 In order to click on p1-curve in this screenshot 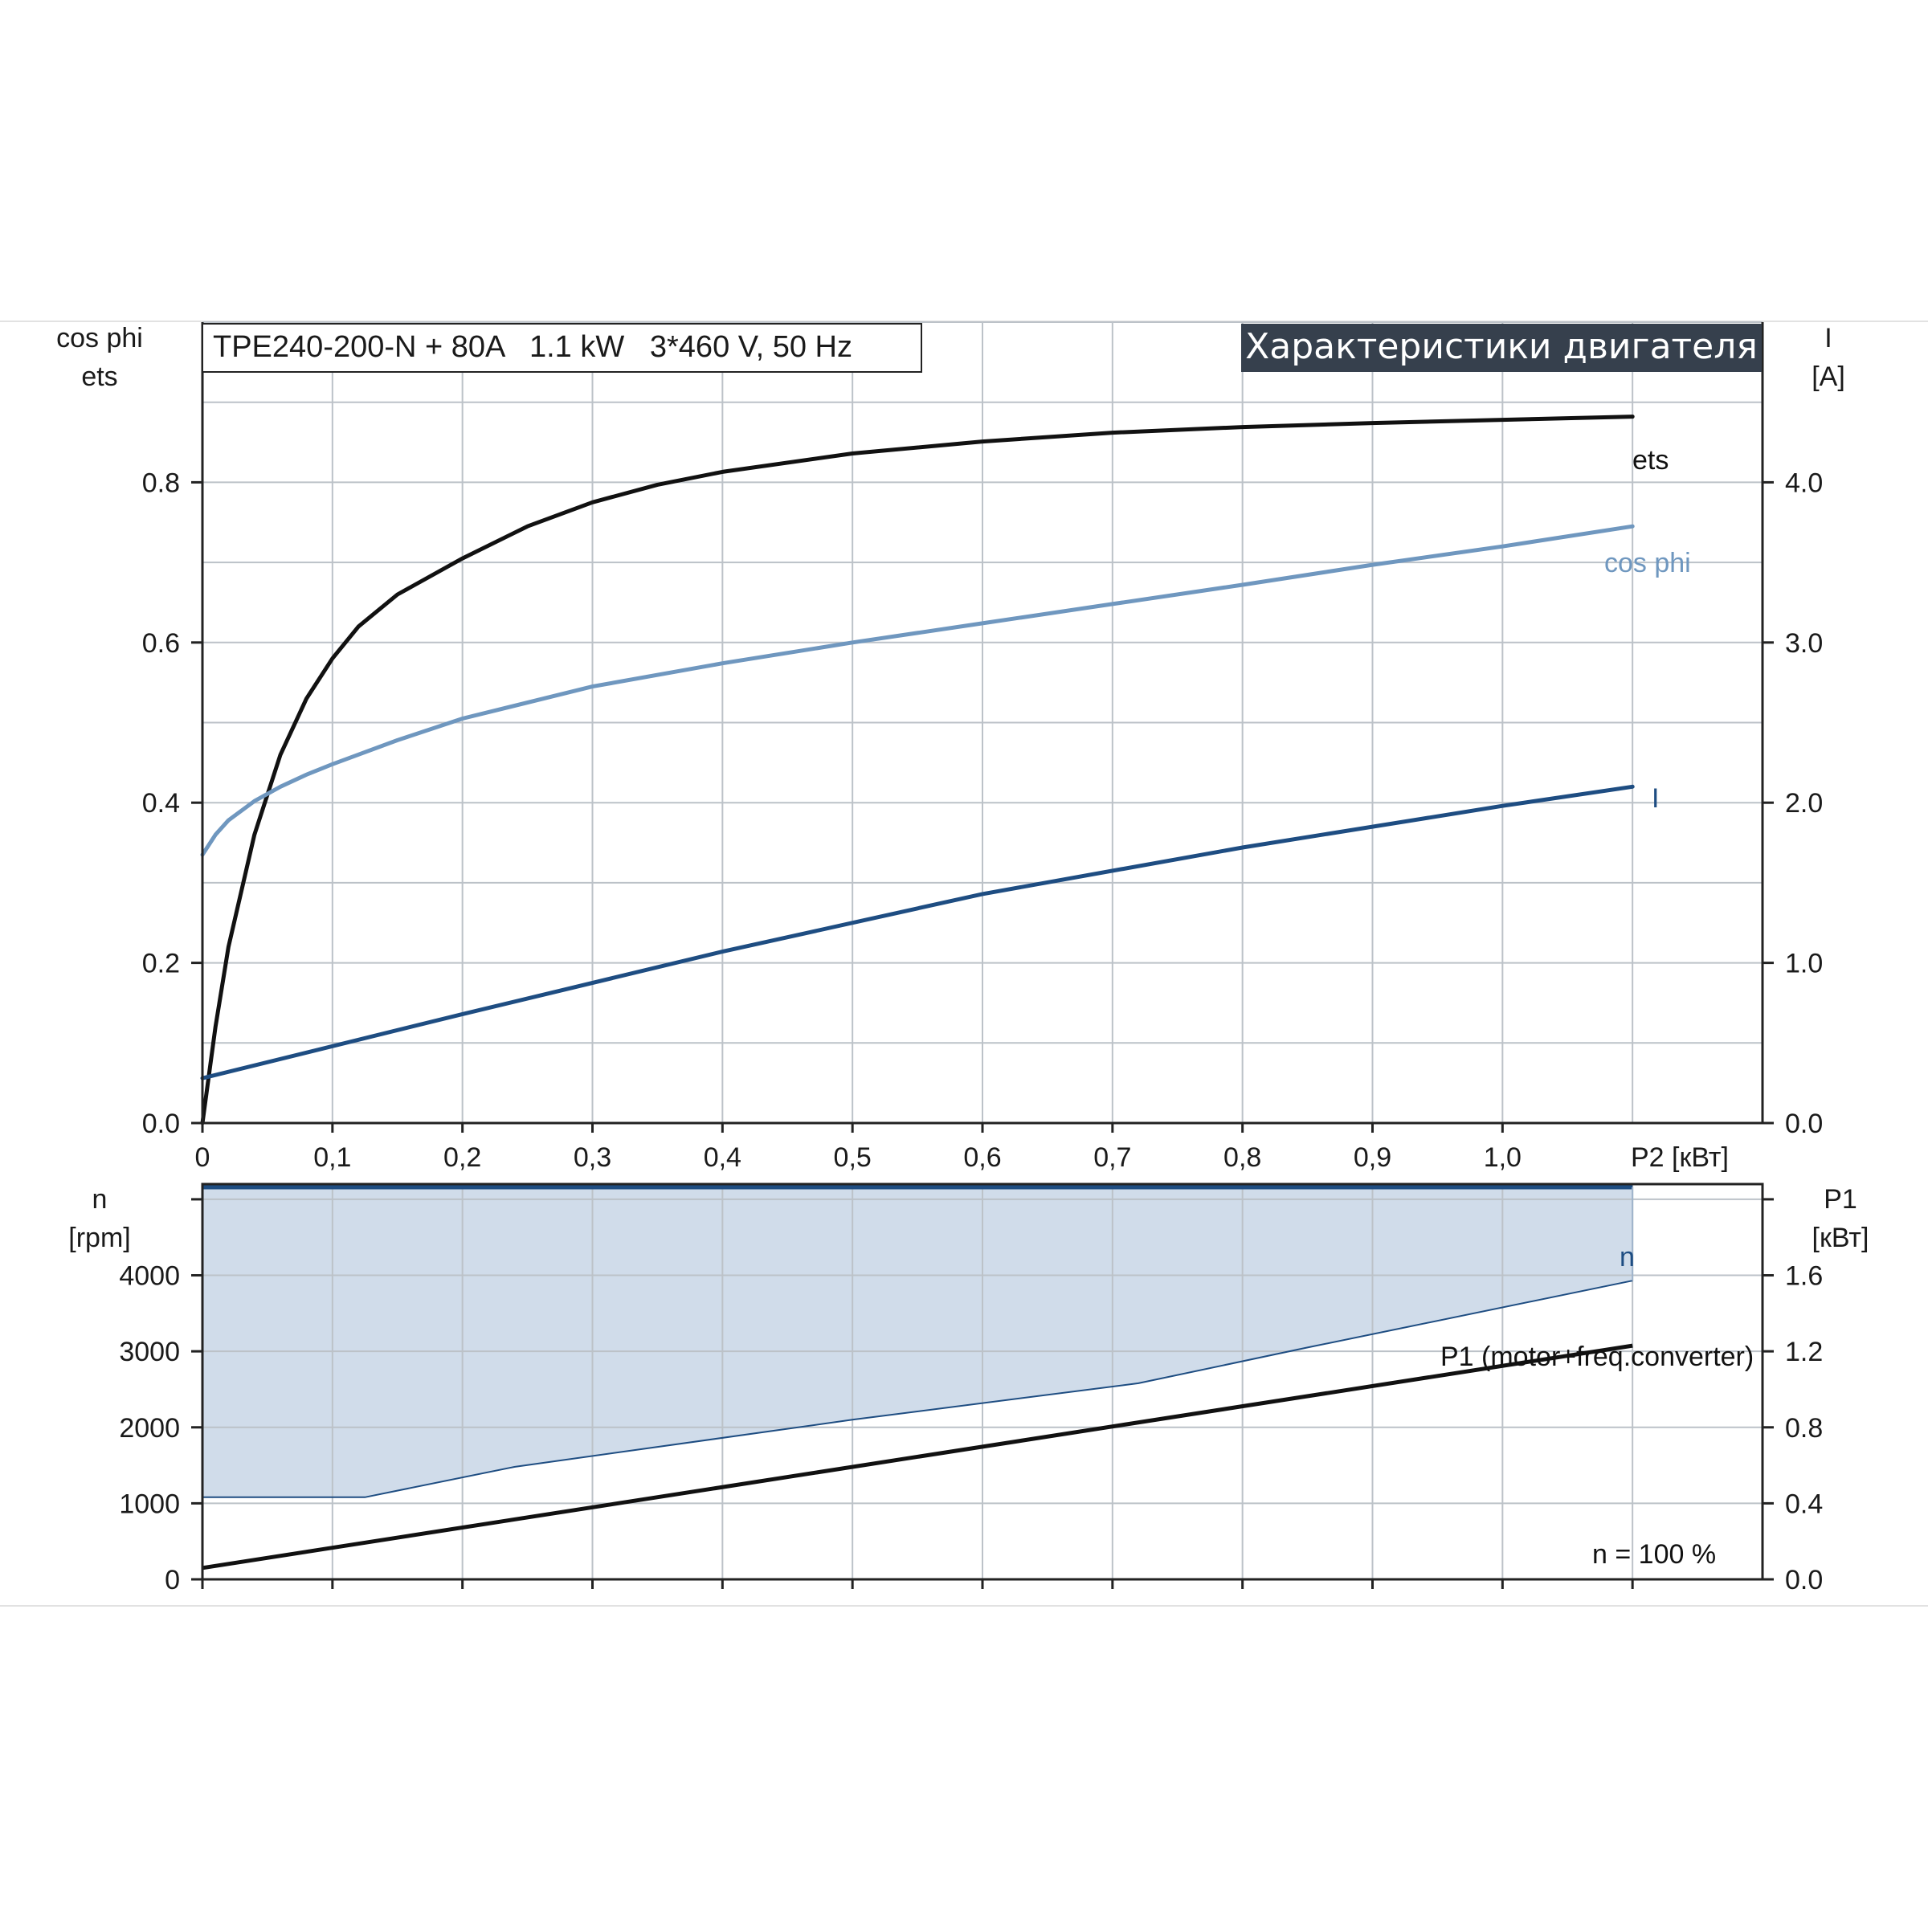, I will do `click(918, 1457)`.